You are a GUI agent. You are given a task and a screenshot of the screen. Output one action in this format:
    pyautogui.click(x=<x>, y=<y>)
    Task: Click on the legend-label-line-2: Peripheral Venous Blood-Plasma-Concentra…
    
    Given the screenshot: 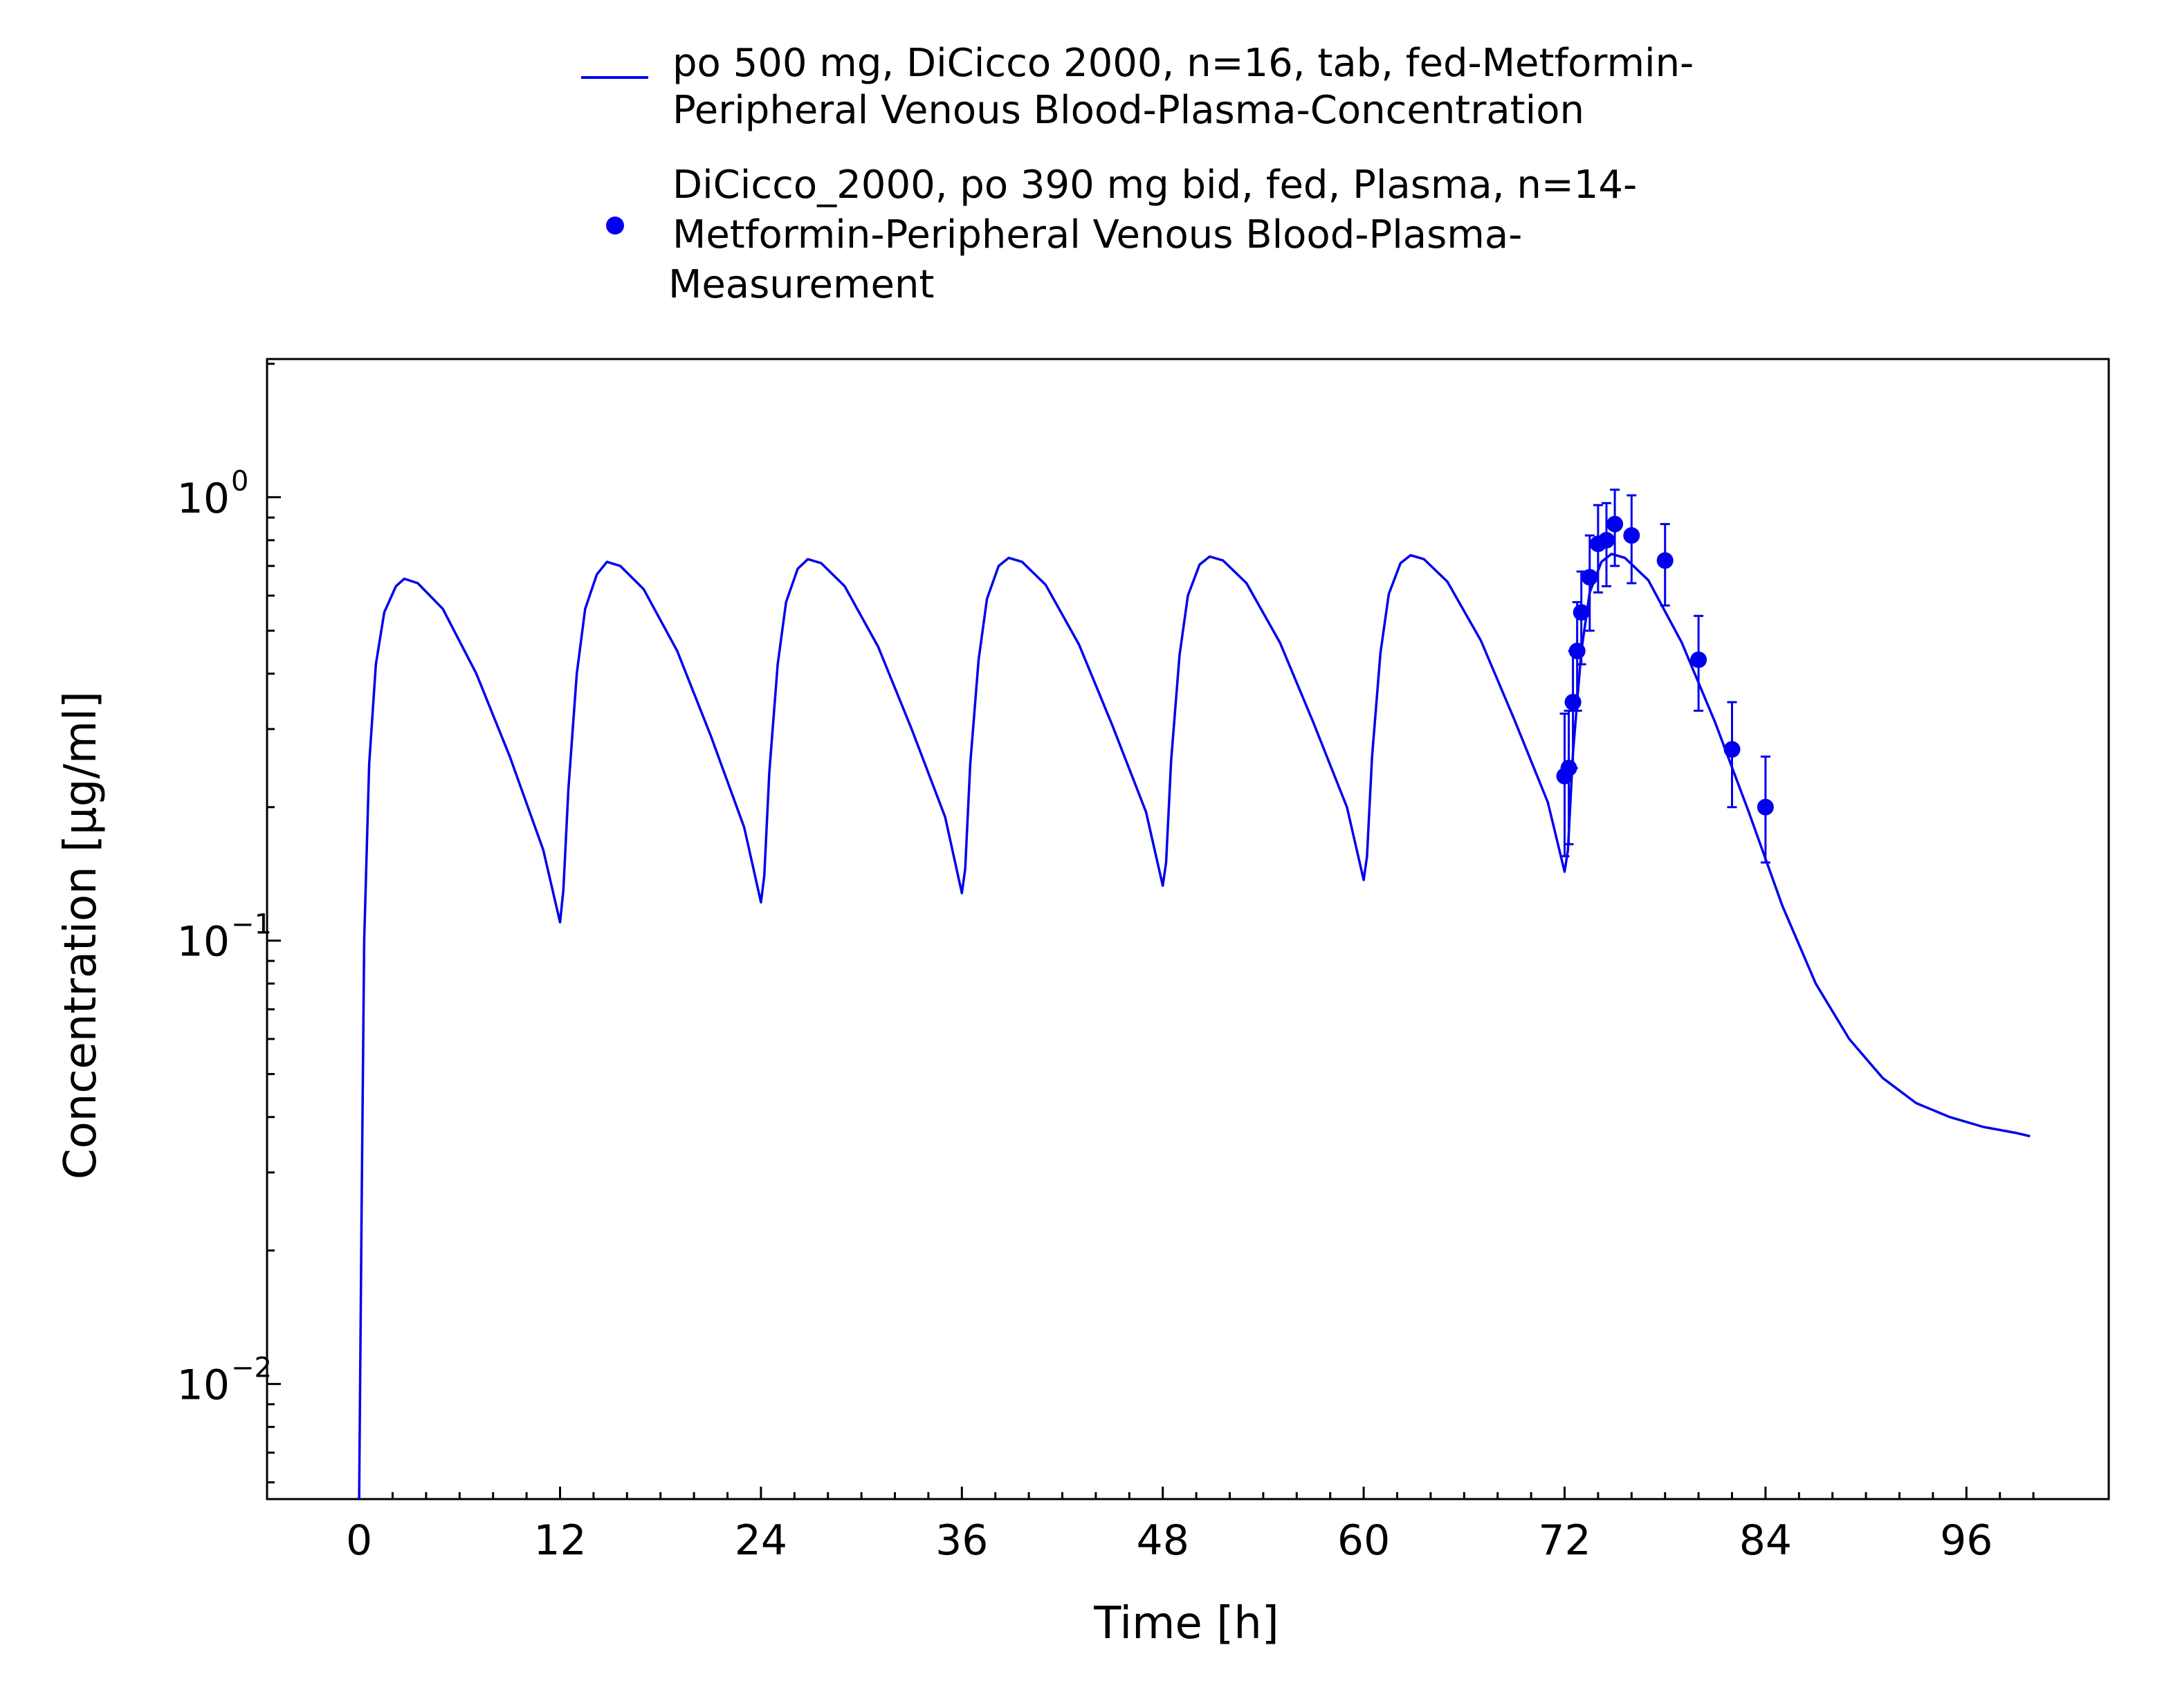 What is the action you would take?
    pyautogui.click(x=1128, y=111)
    